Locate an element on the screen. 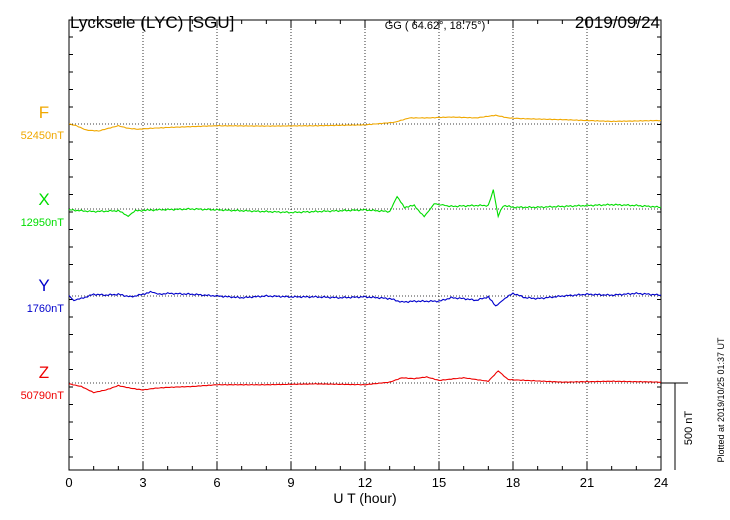 The image size is (730, 520). baseline-value-x: 12950nT is located at coordinates (43, 223).